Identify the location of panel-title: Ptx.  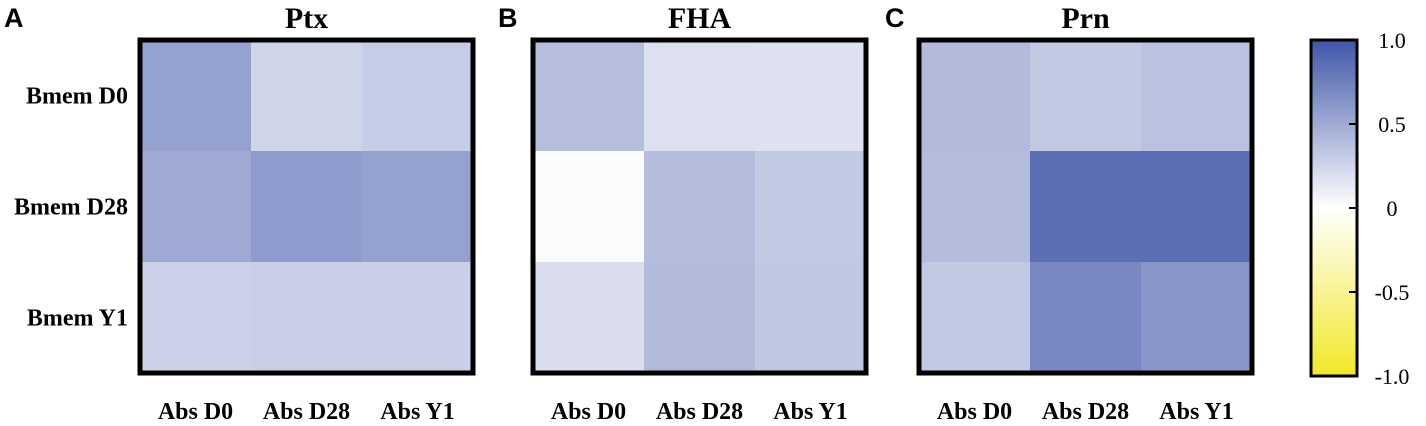
(306, 18).